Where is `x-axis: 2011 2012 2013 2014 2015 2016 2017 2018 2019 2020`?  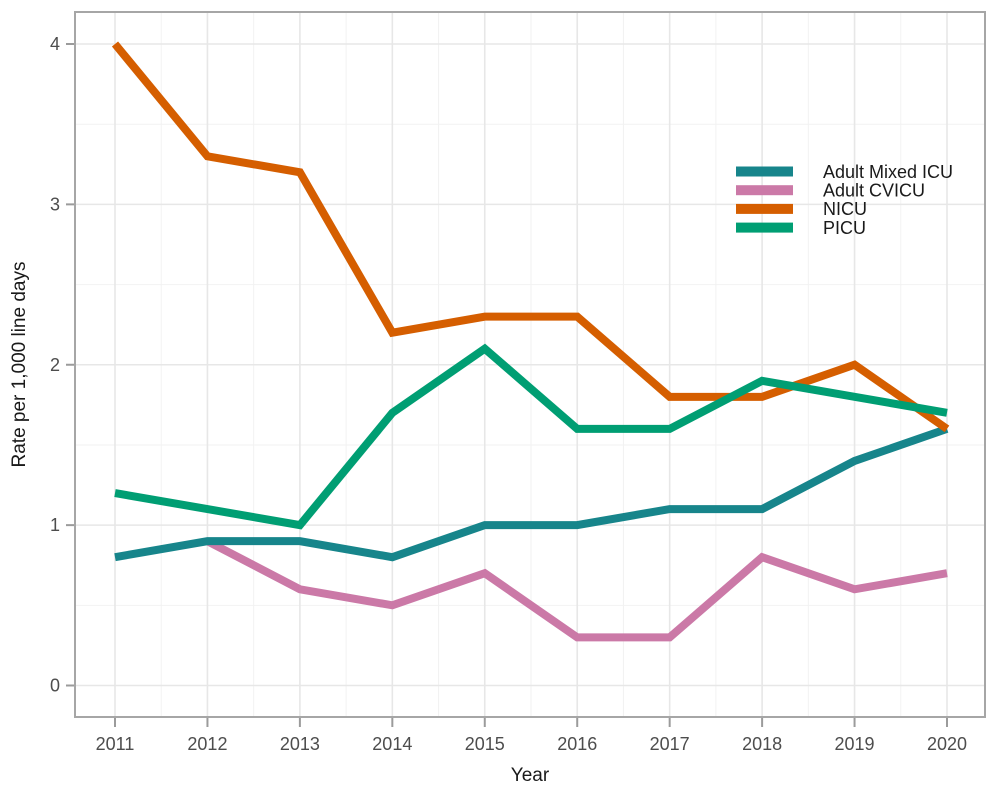 x-axis: 2011 2012 2013 2014 2015 2016 2017 2018 2019 2020 is located at coordinates (531, 736).